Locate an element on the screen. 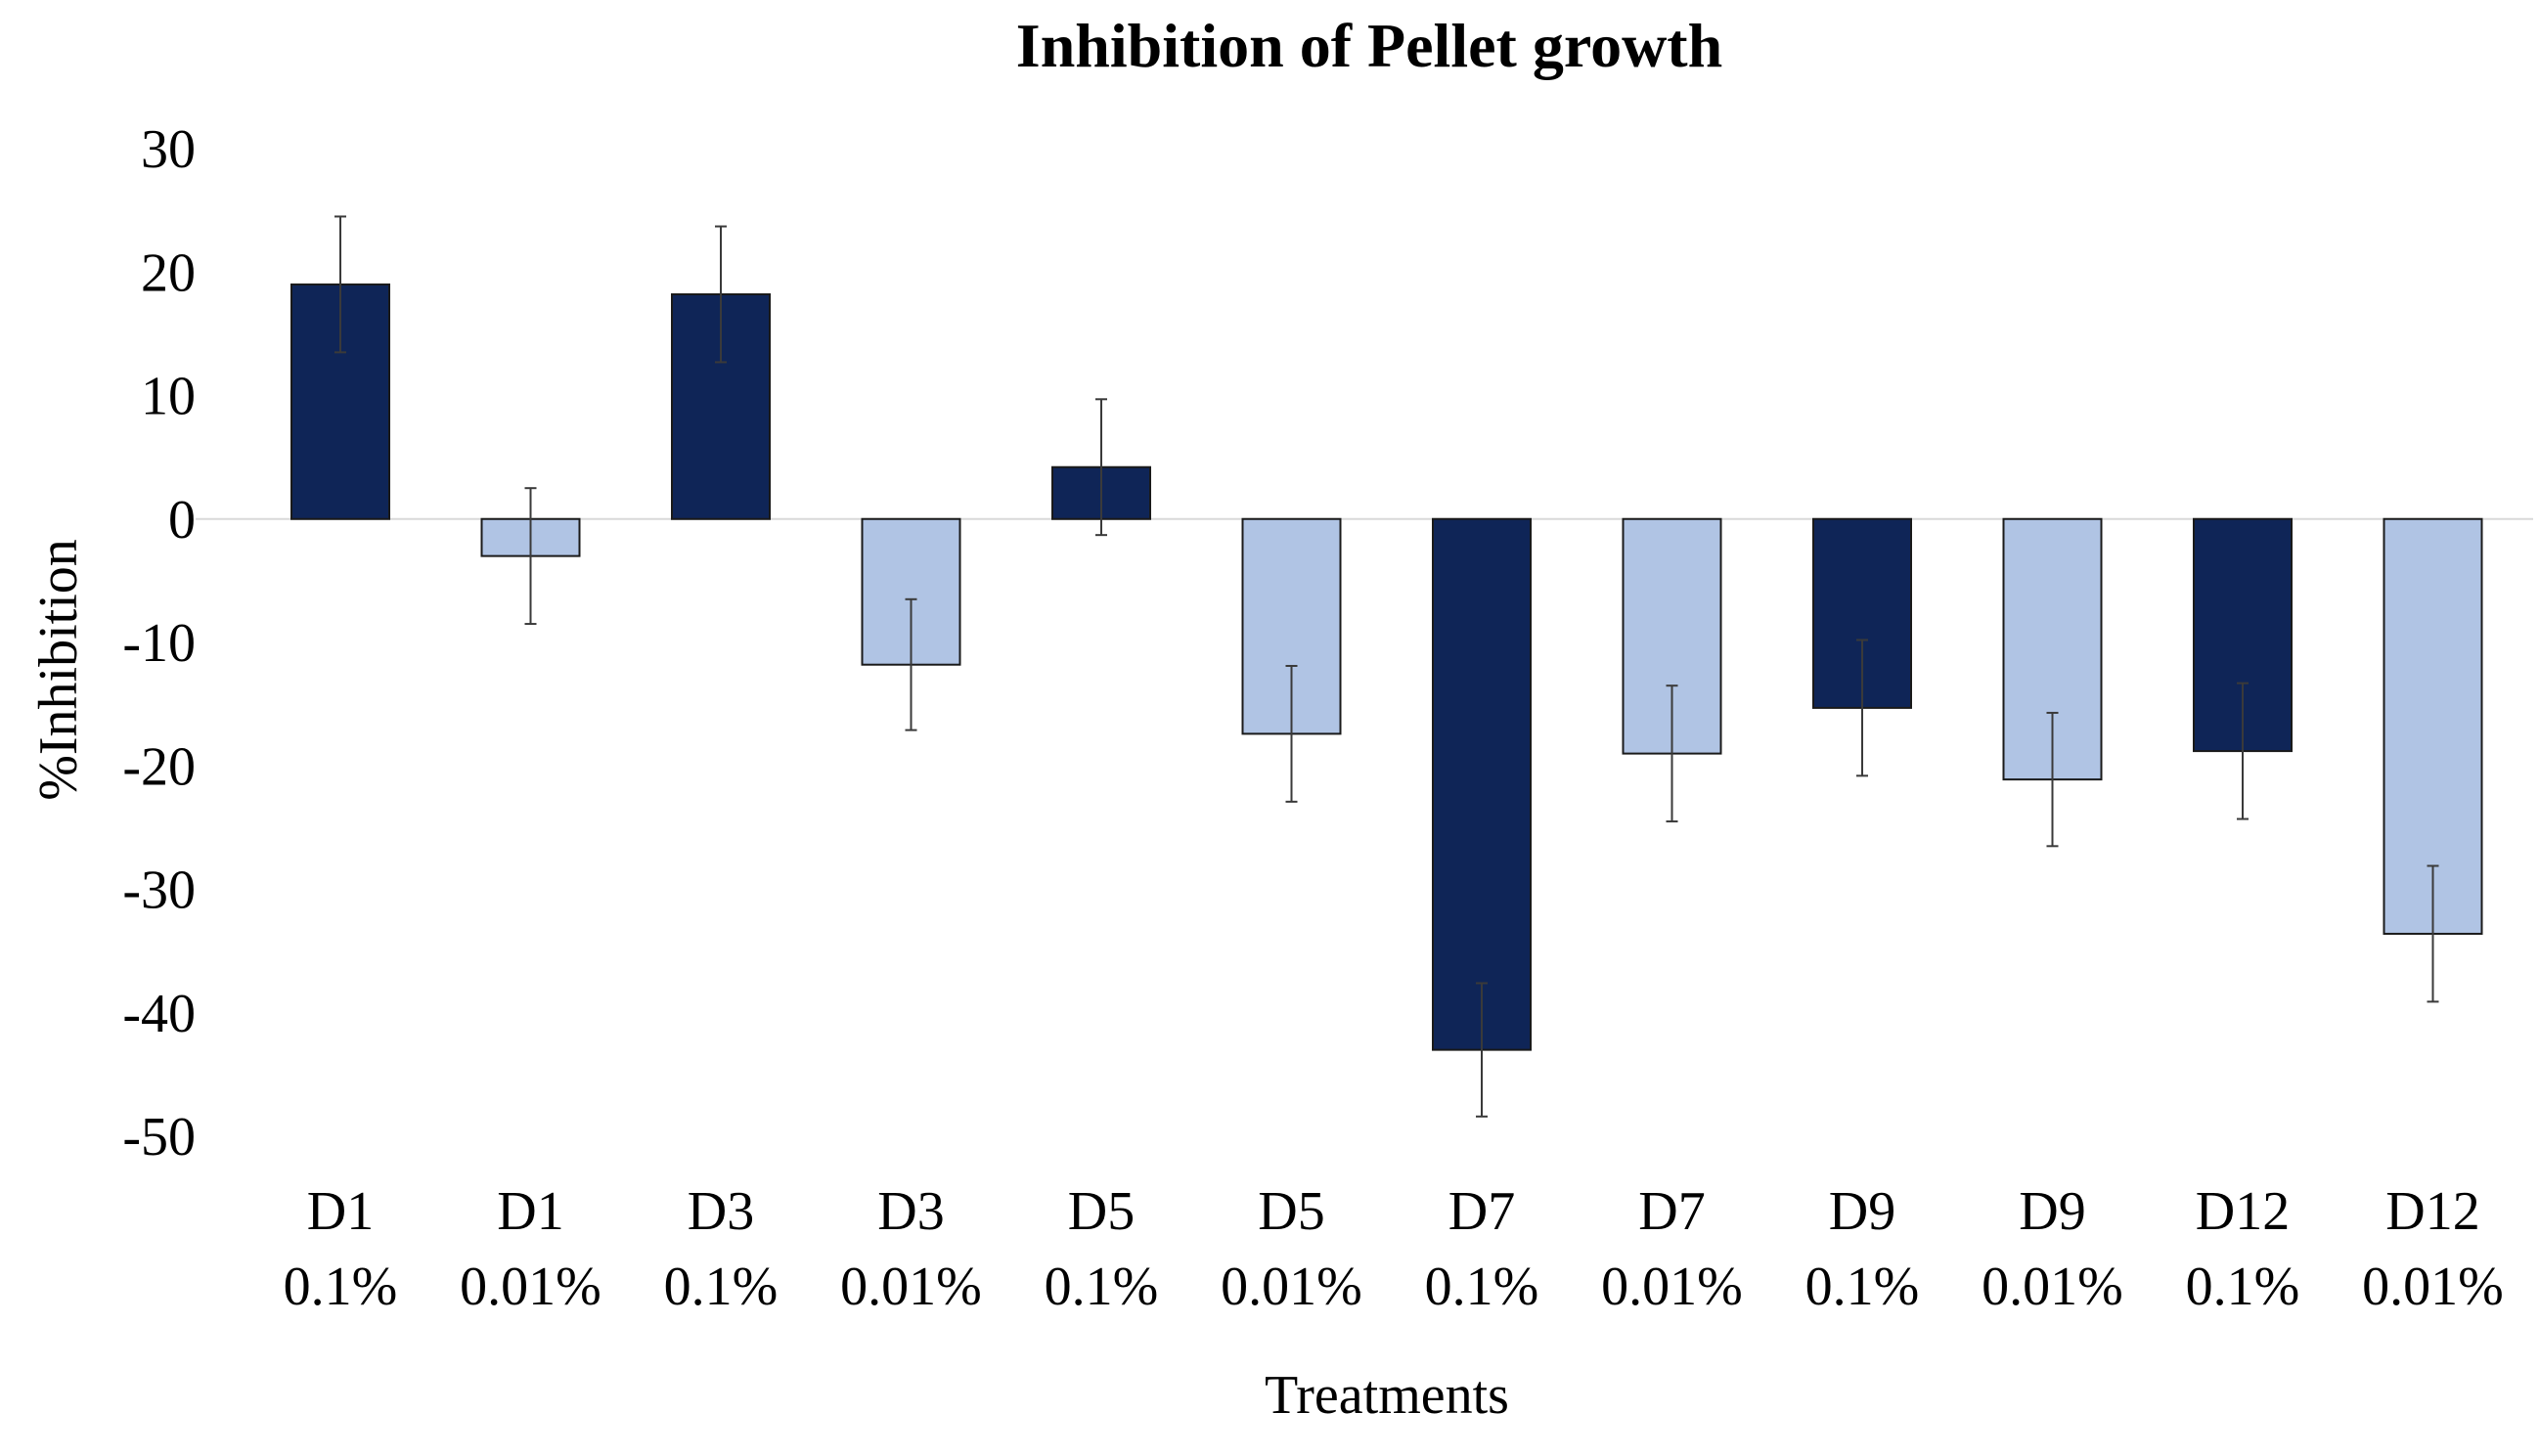 This screenshot has width=2539, height=1456. y-tick-label: -50 is located at coordinates (159, 1137).